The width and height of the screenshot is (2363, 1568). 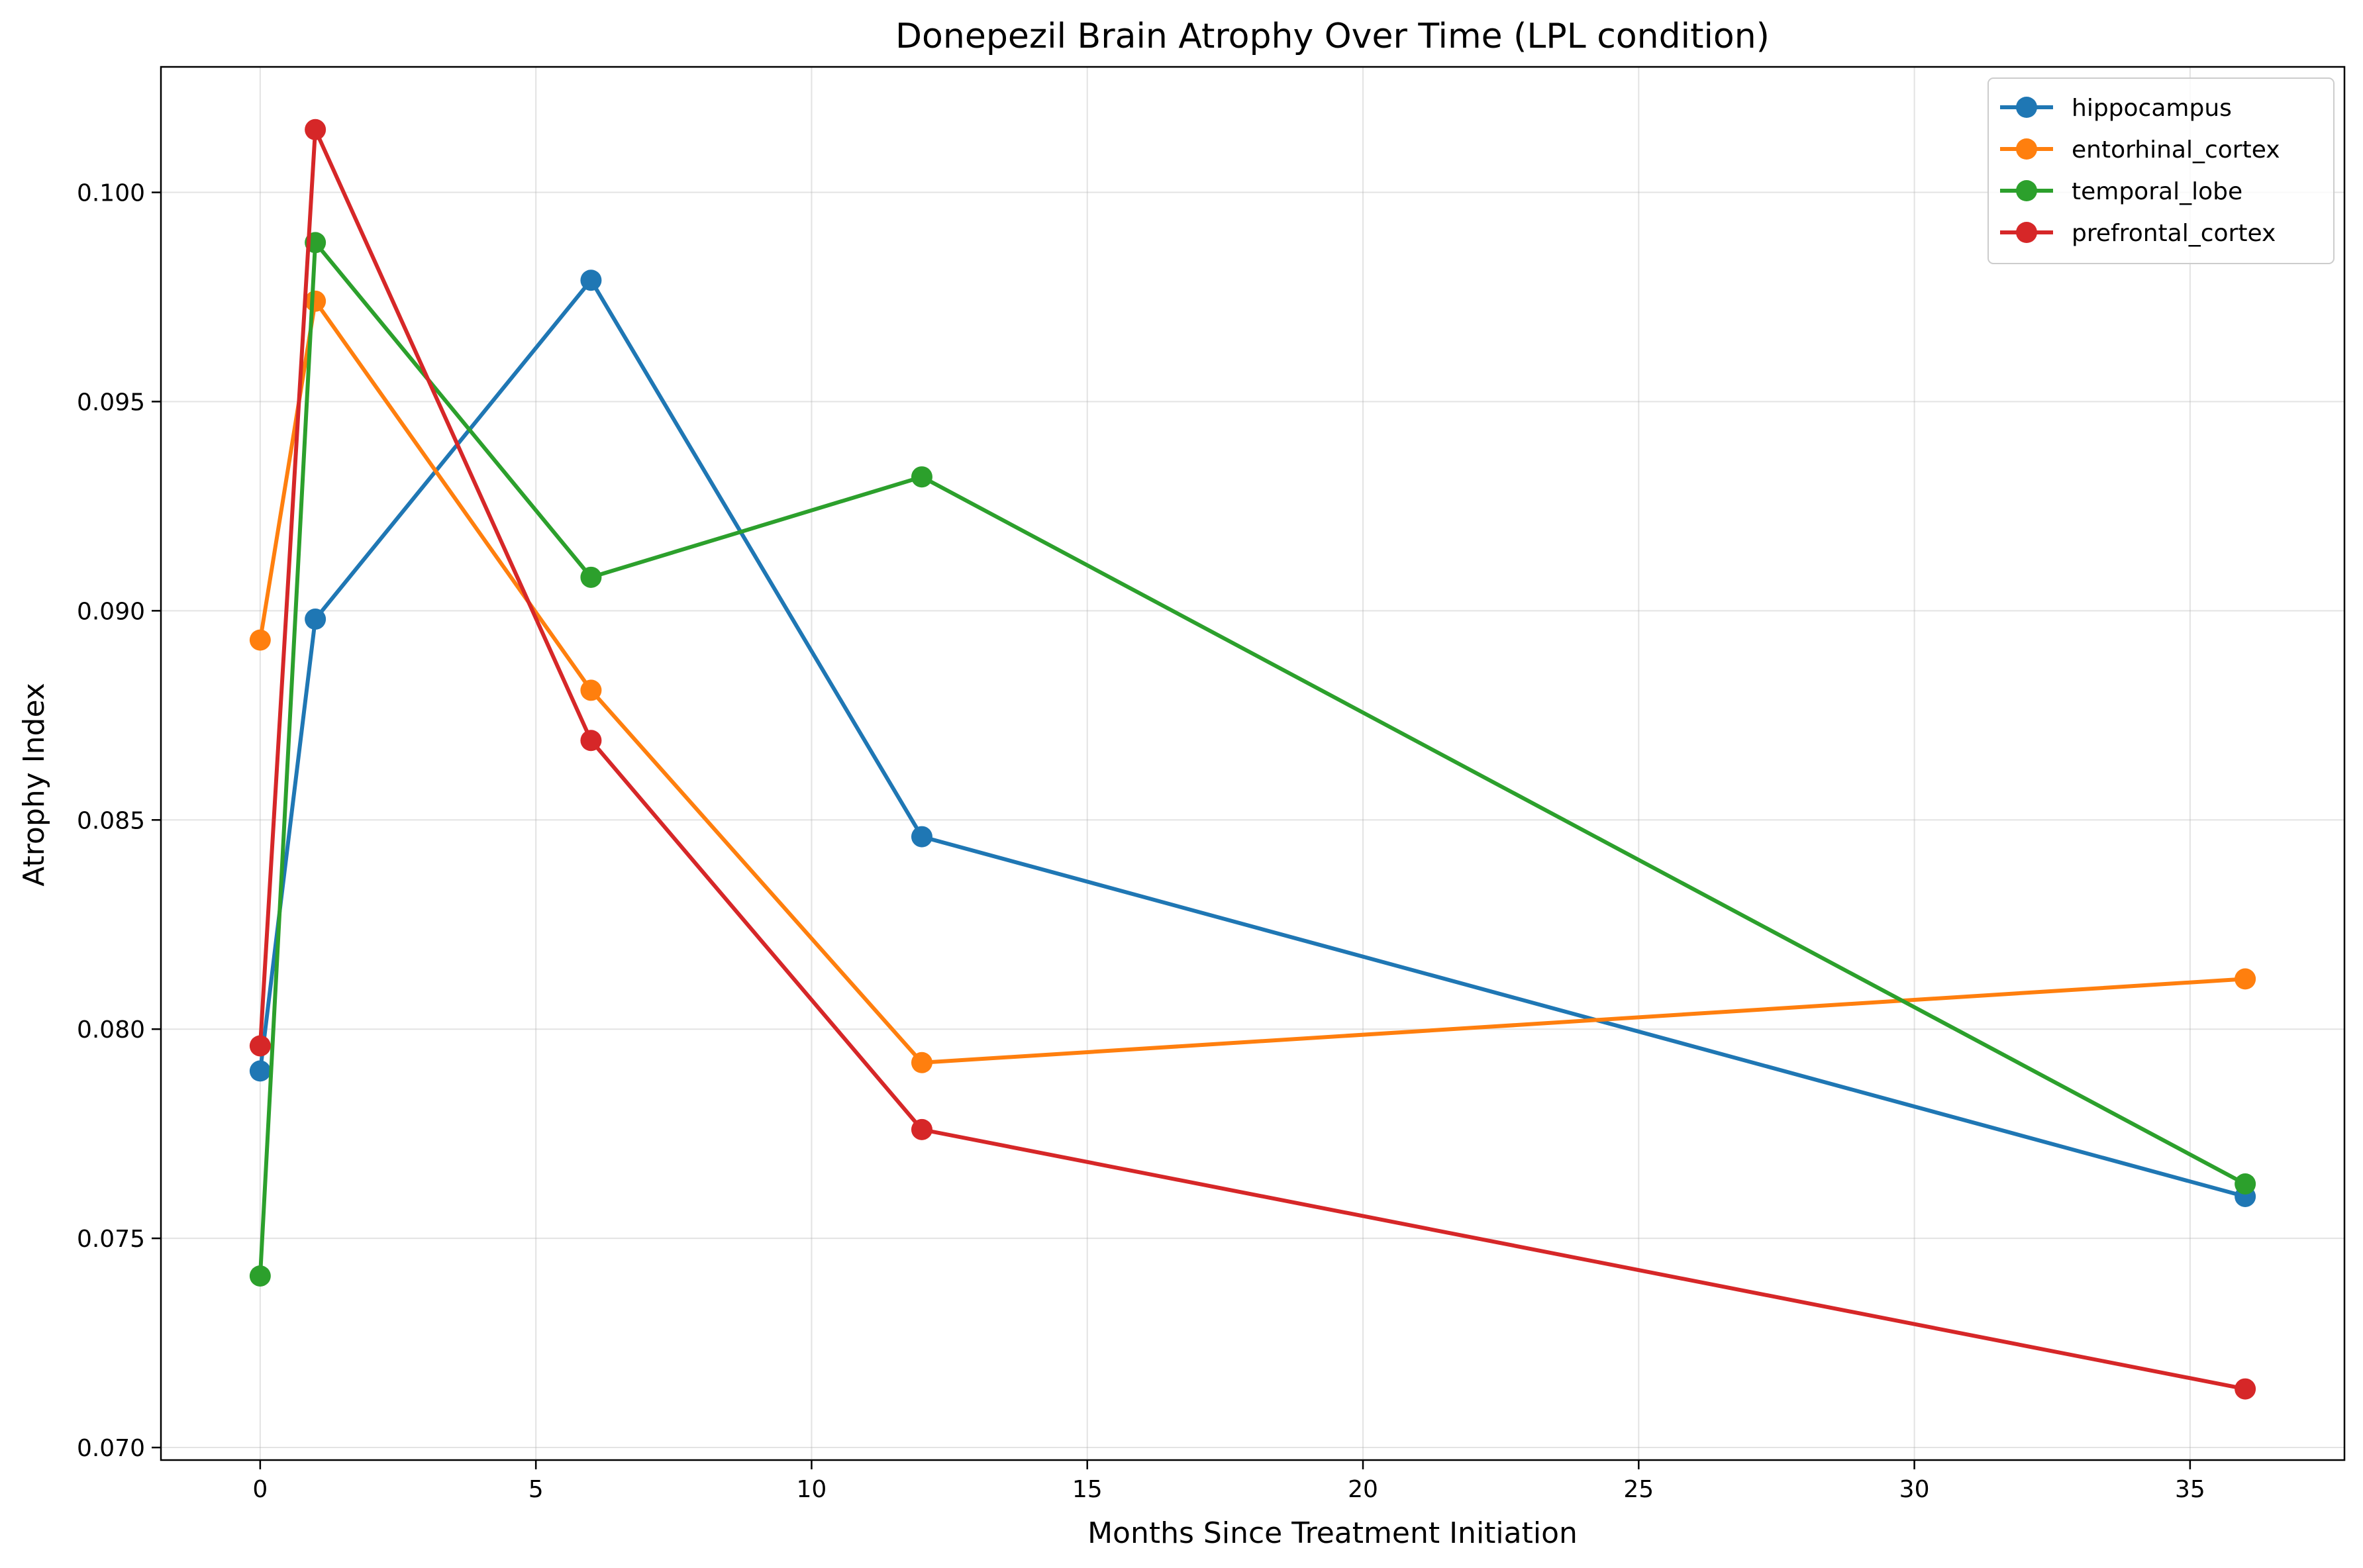 What do you see at coordinates (111, 402) in the screenshot?
I see `y-tick-label: 0.095` at bounding box center [111, 402].